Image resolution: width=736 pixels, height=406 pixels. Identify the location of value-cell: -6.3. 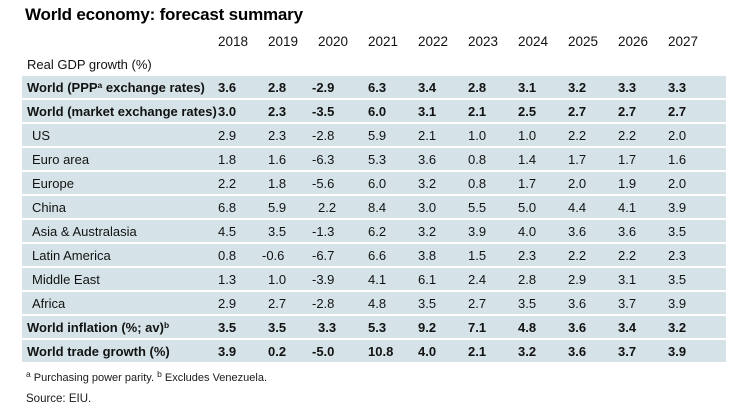
(340, 159).